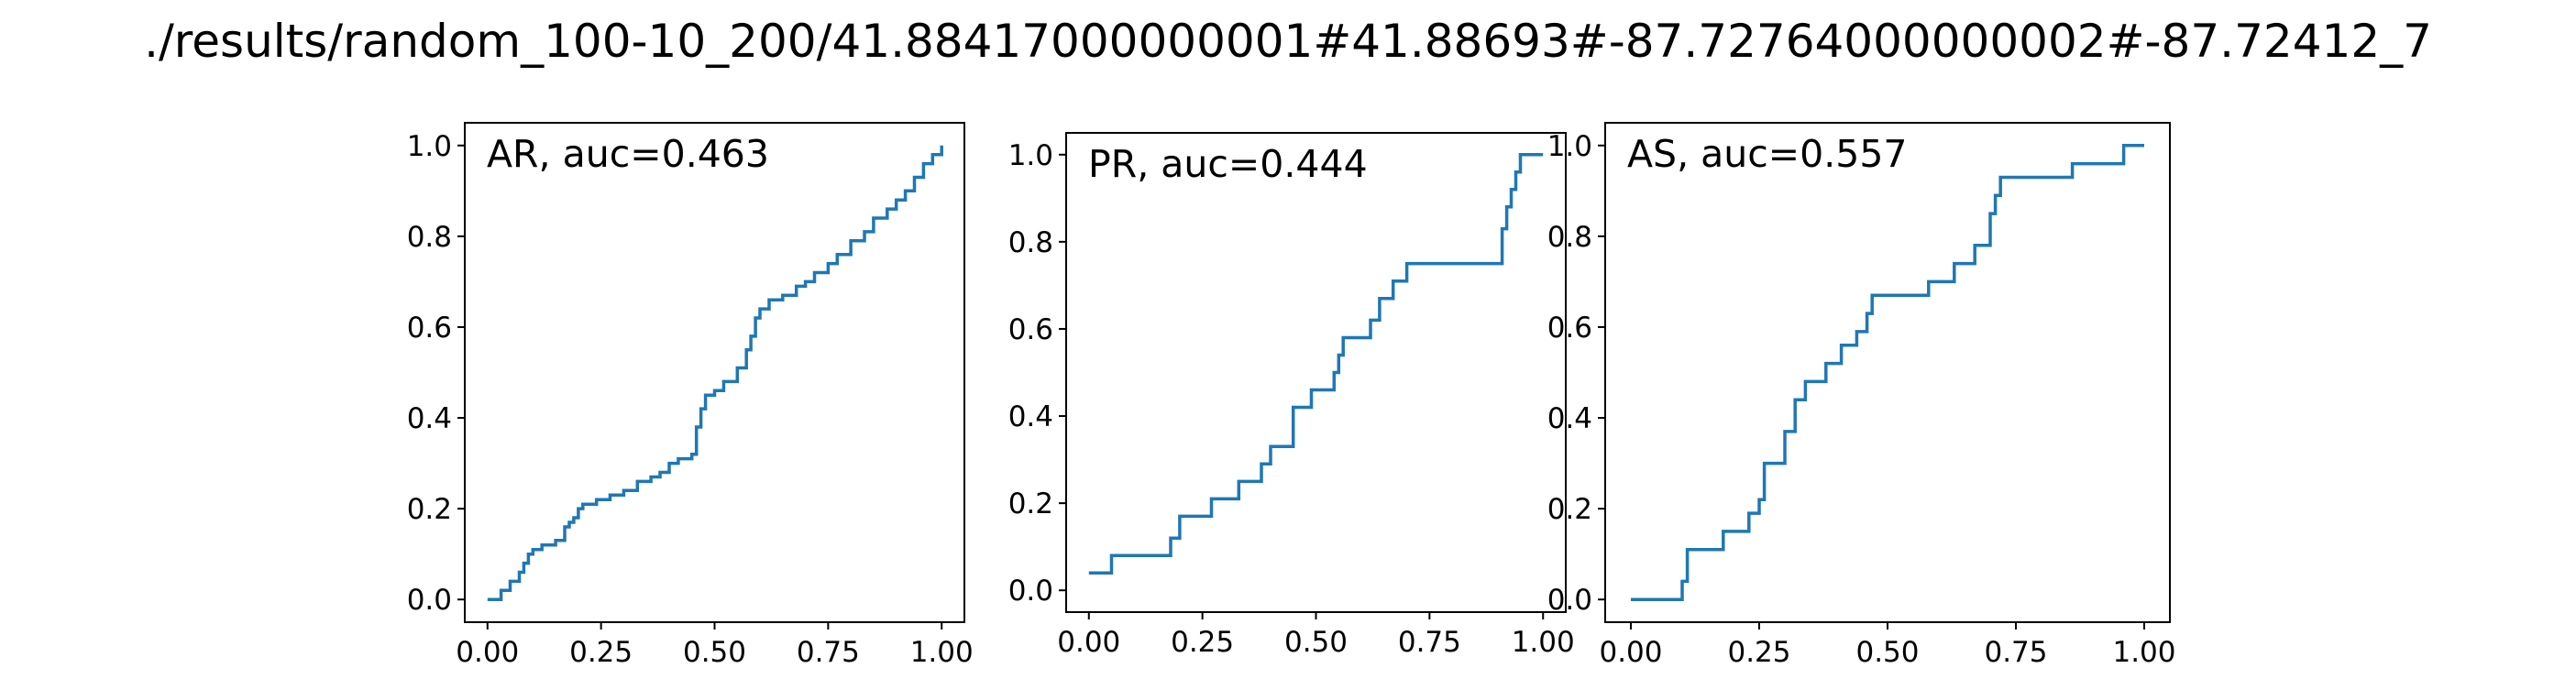  Describe the element at coordinates (1767, 154) in the screenshot. I see `subplot-annotation: AS, auc=0.557` at that location.